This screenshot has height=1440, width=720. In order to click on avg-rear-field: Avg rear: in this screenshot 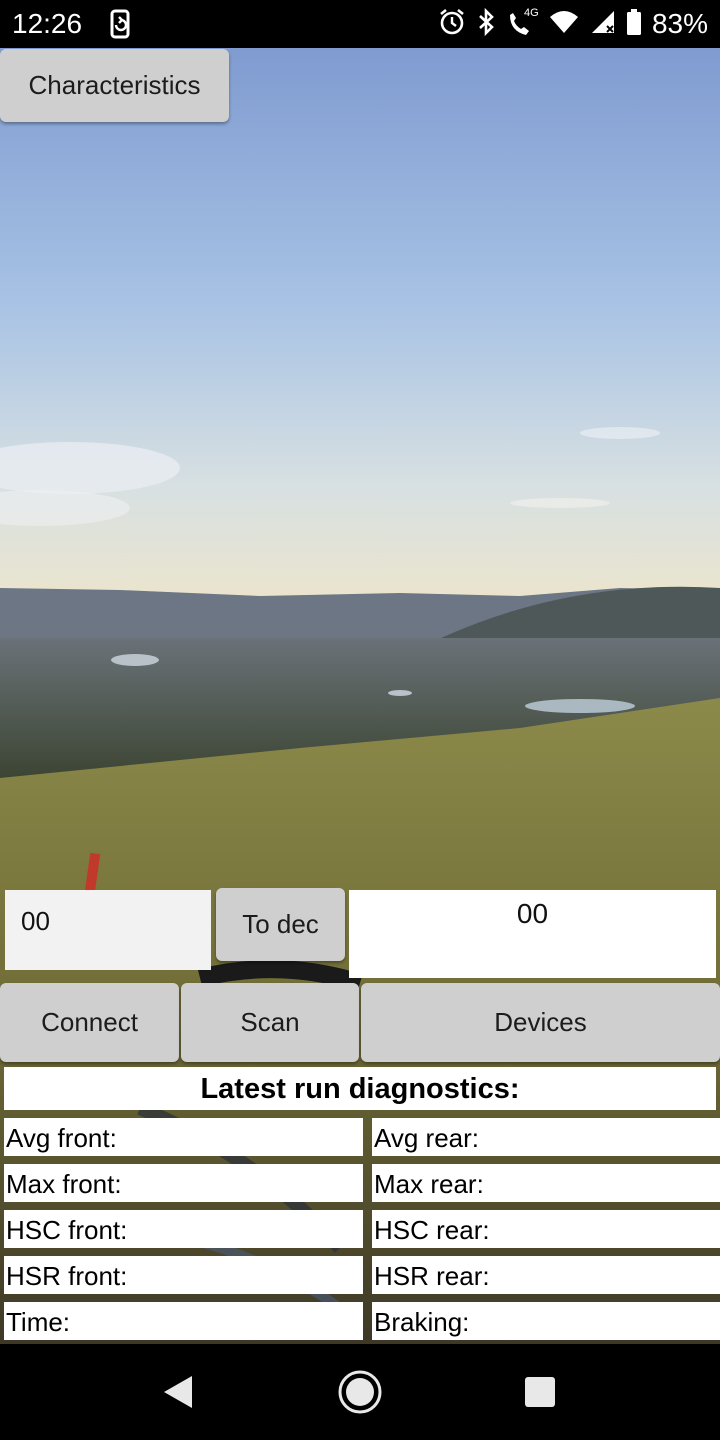, I will do `click(546, 1137)`.